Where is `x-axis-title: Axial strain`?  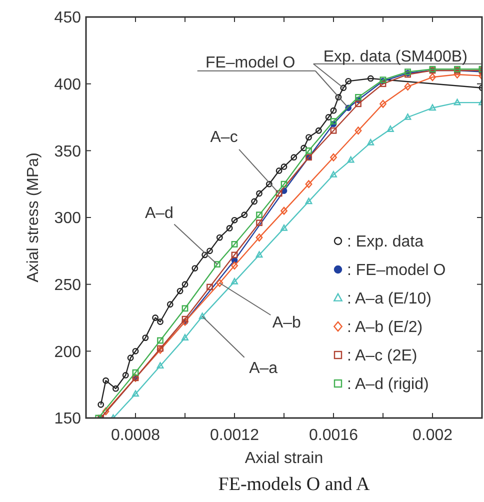
x-axis-title: Axial strain is located at coordinates (284, 458).